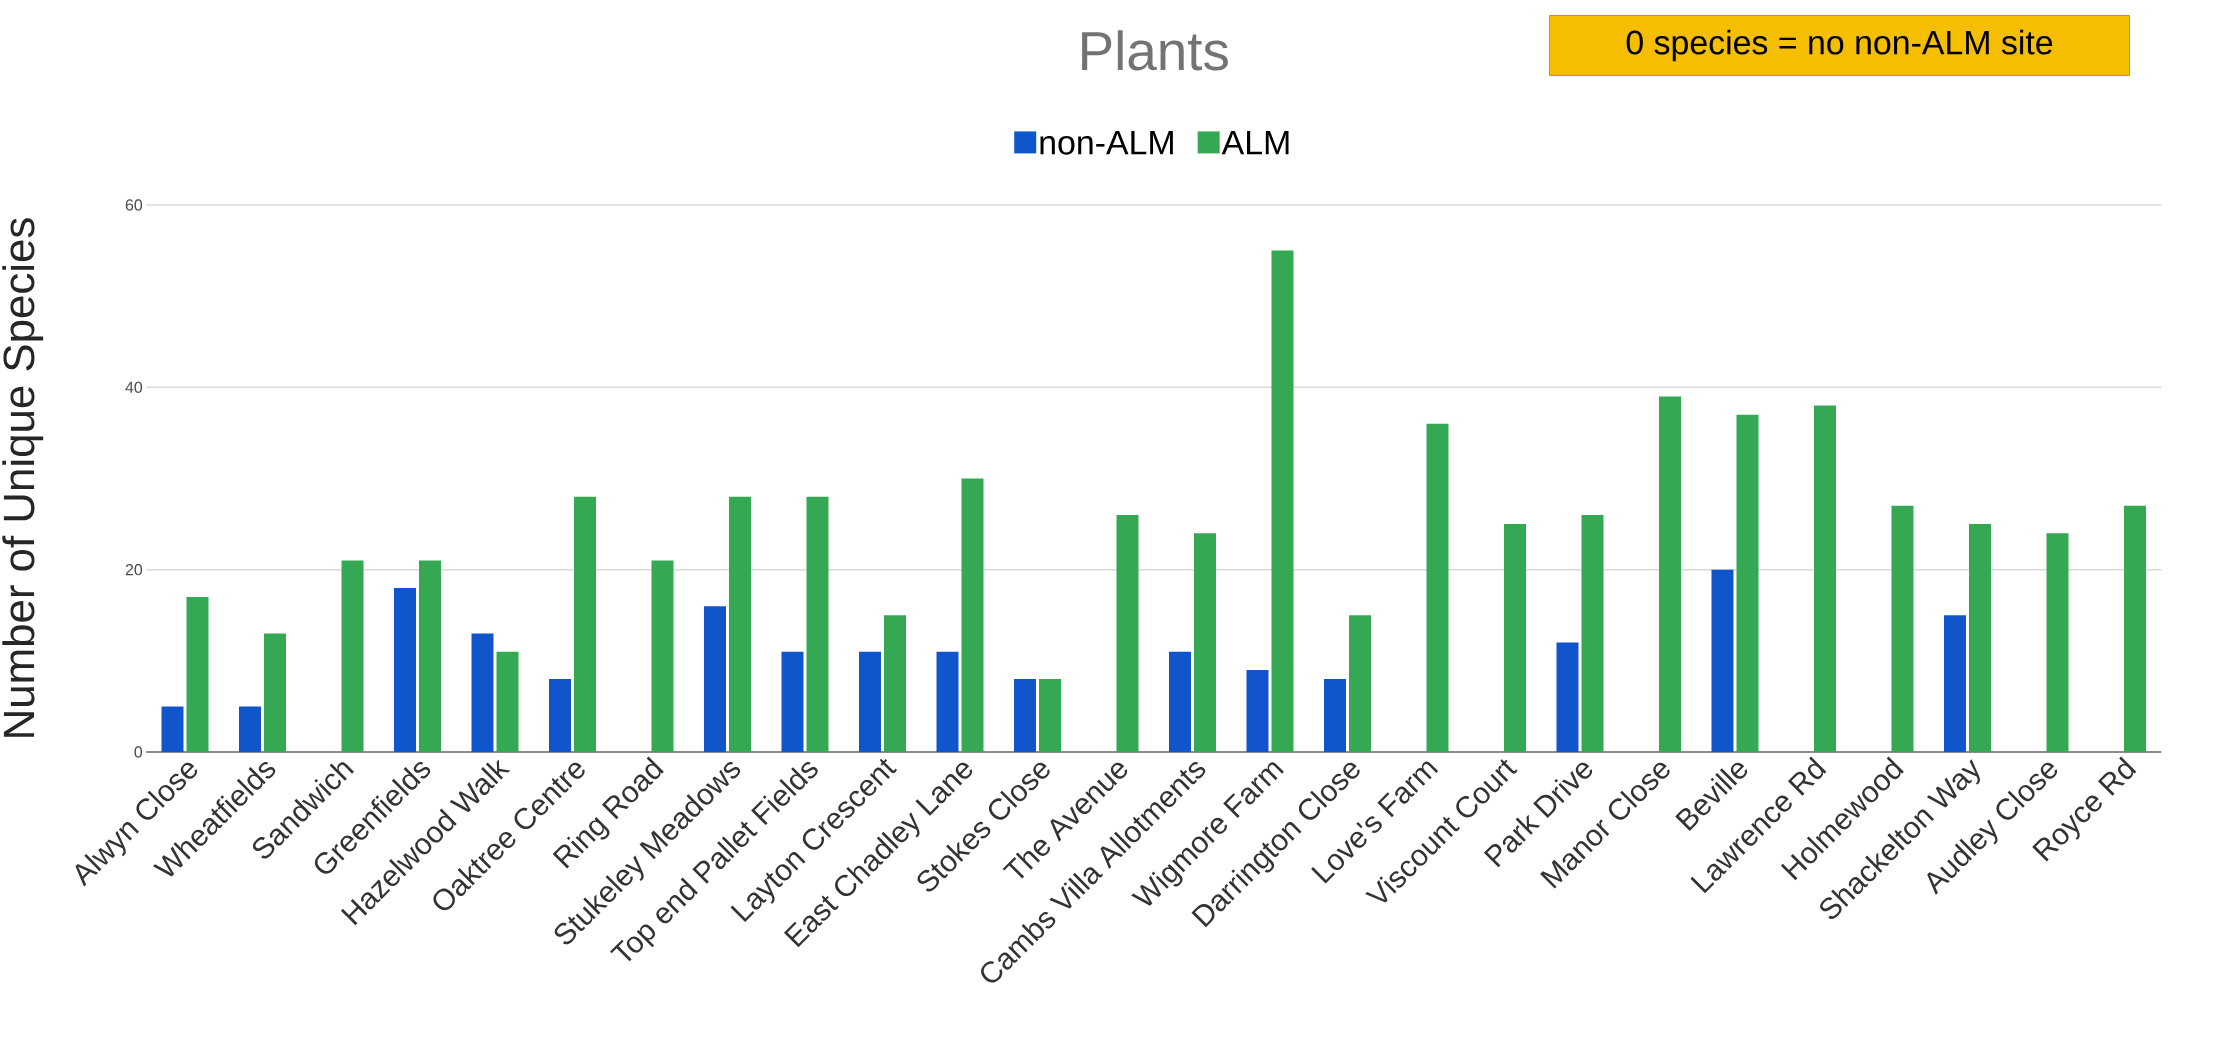  Describe the element at coordinates (1839, 45) in the screenshot. I see `text: 0 species = no non-ALM site` at that location.